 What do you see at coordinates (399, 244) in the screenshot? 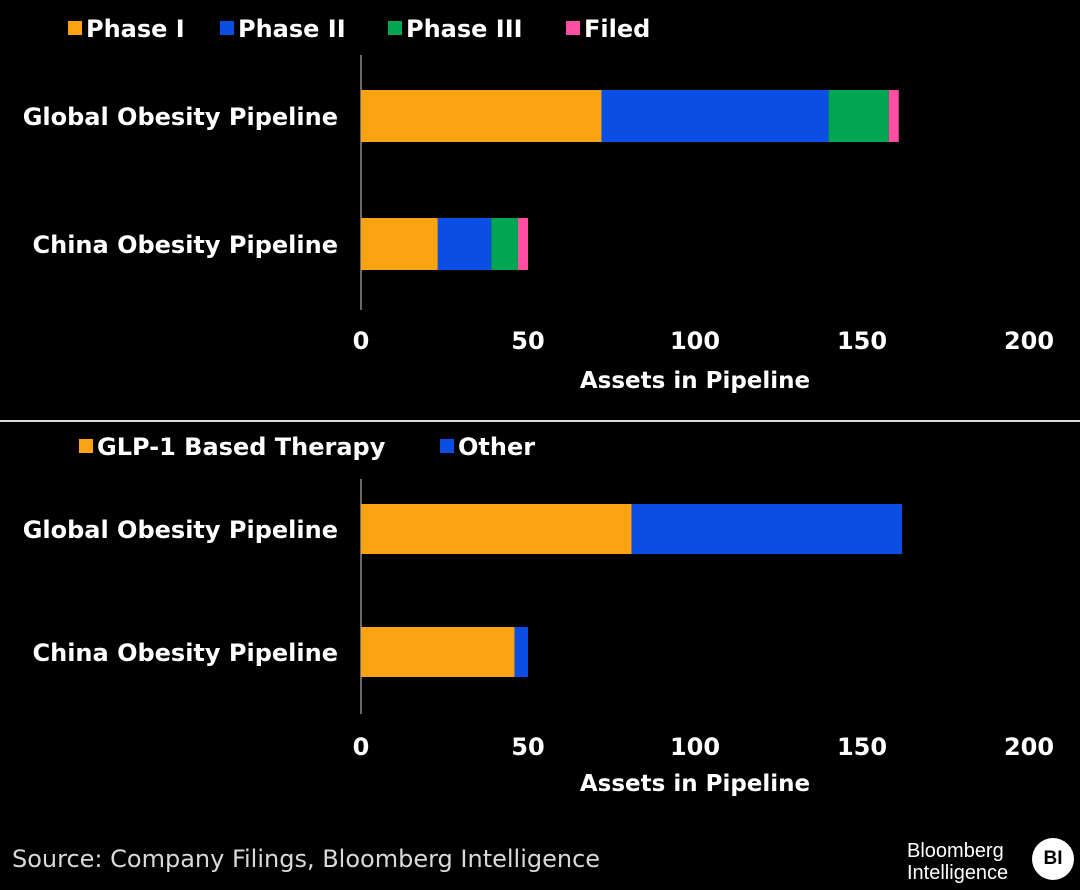
I see `bar-phase-i-china-obesity-pipeline` at bounding box center [399, 244].